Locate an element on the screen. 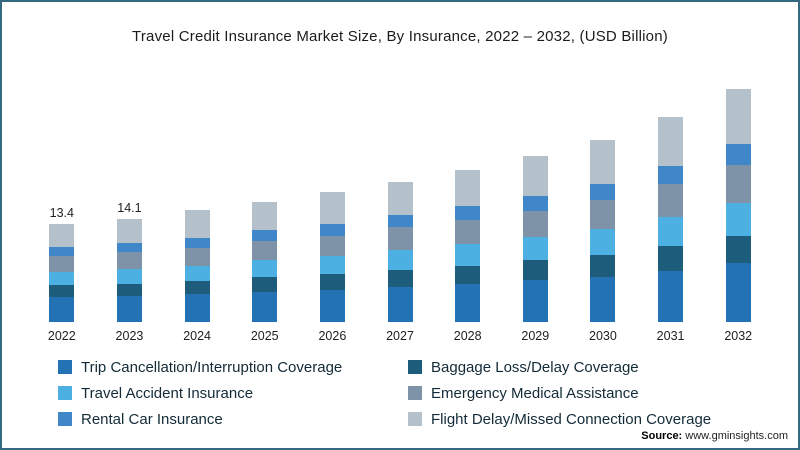 The height and width of the screenshot is (450, 800). bar-stack-2029 is located at coordinates (535, 239).